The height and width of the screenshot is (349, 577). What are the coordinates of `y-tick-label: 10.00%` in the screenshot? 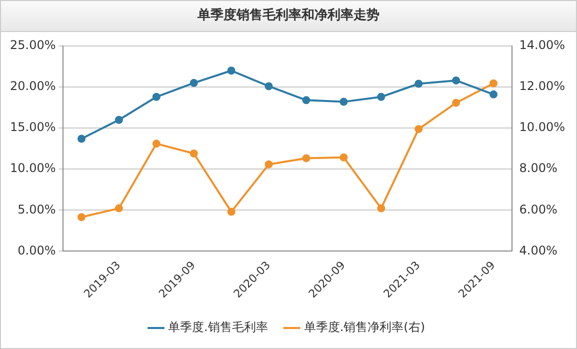 It's located at (33, 168).